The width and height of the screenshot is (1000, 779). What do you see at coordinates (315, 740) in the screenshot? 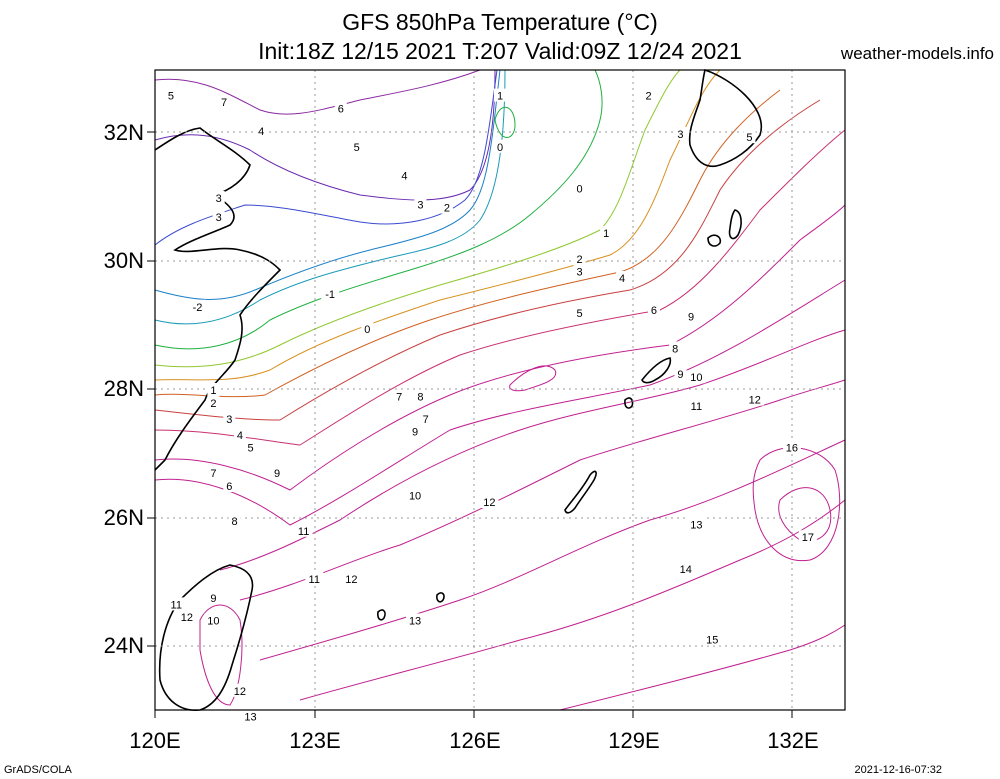
I see `lon-label-123e: 123E` at bounding box center [315, 740].